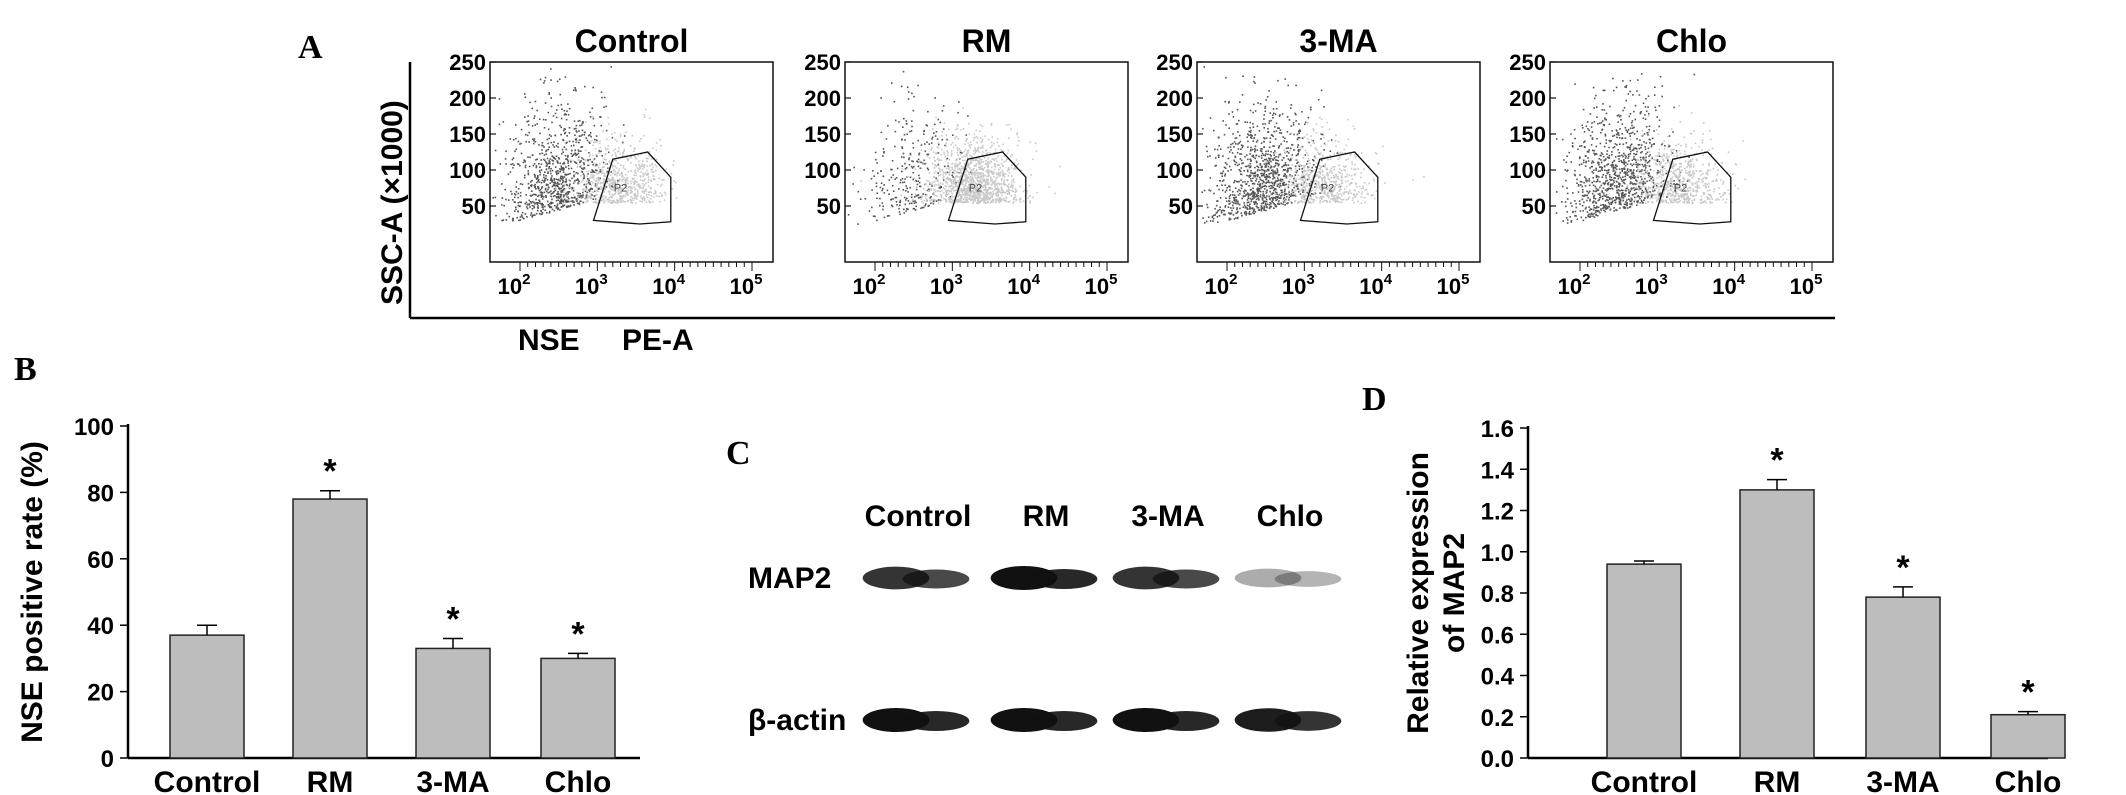 This screenshot has height=795, width=2126. What do you see at coordinates (1418, 593) in the screenshot?
I see `y-axis-label: Relative expression` at bounding box center [1418, 593].